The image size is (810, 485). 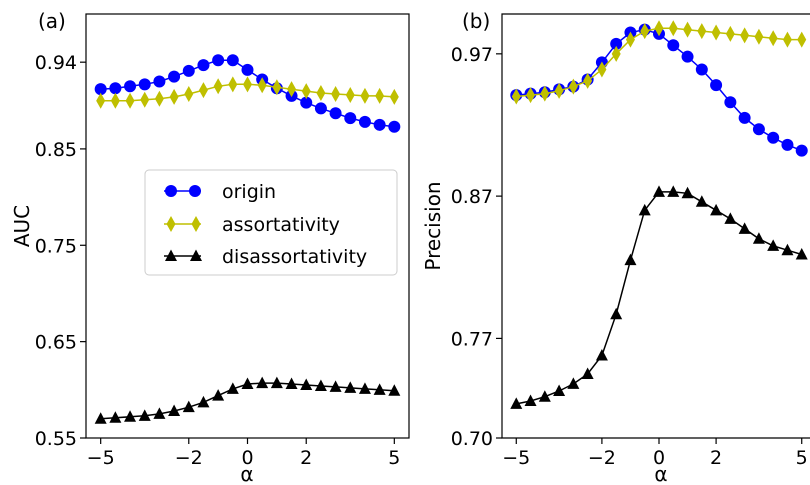 What do you see at coordinates (659, 90) in the screenshot?
I see `precision-series-origin` at bounding box center [659, 90].